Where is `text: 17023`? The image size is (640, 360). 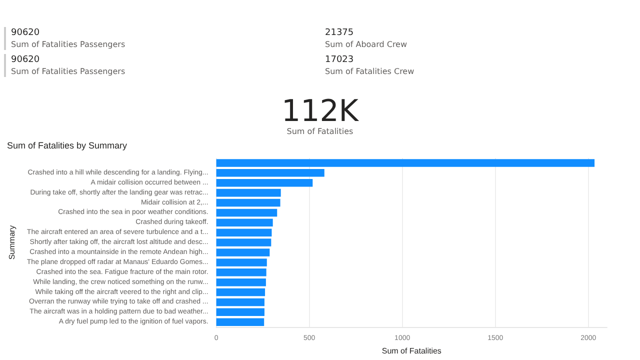
text: 17023 is located at coordinates (340, 60).